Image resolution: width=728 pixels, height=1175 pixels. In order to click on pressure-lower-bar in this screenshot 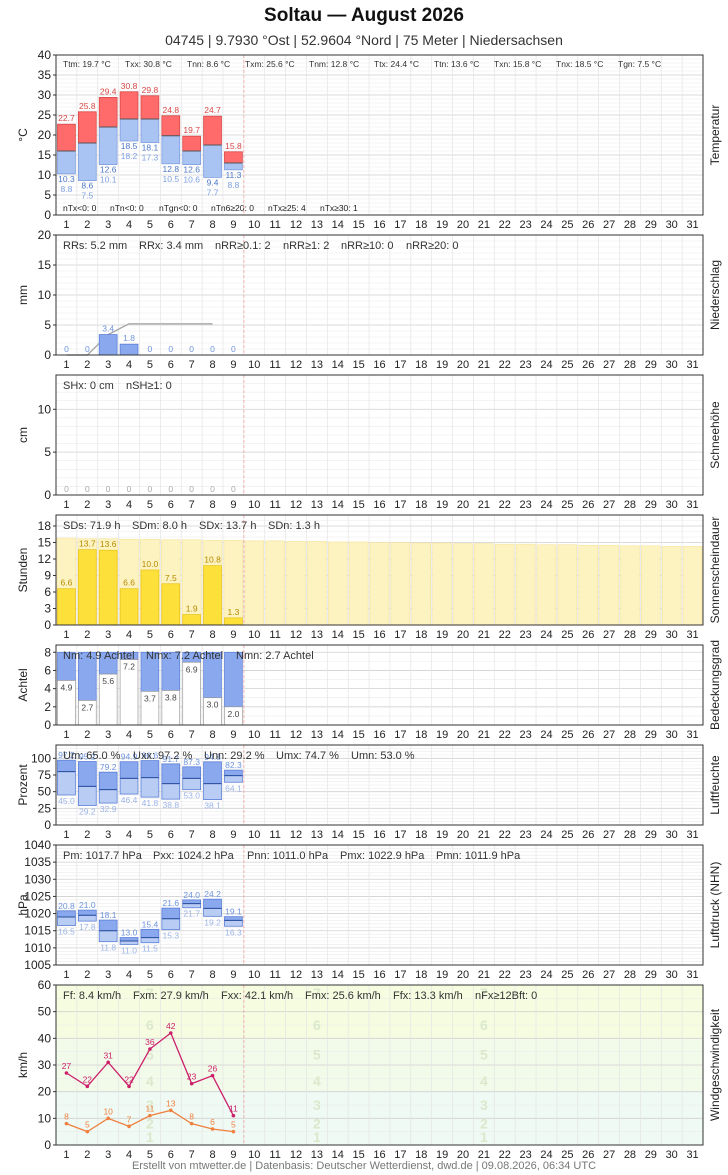, I will do `click(212, 912)`.